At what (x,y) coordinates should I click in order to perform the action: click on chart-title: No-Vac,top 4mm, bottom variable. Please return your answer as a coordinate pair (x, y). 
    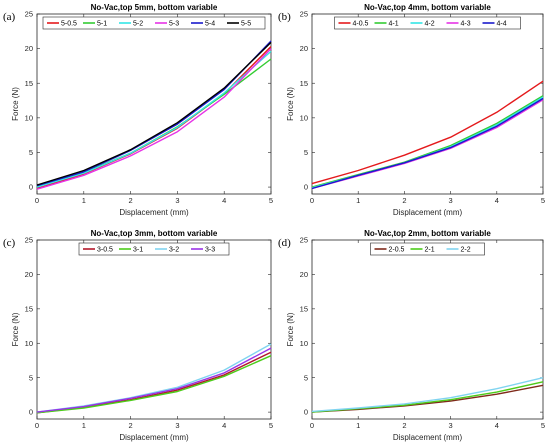
    Looking at the image, I should click on (427, 7).